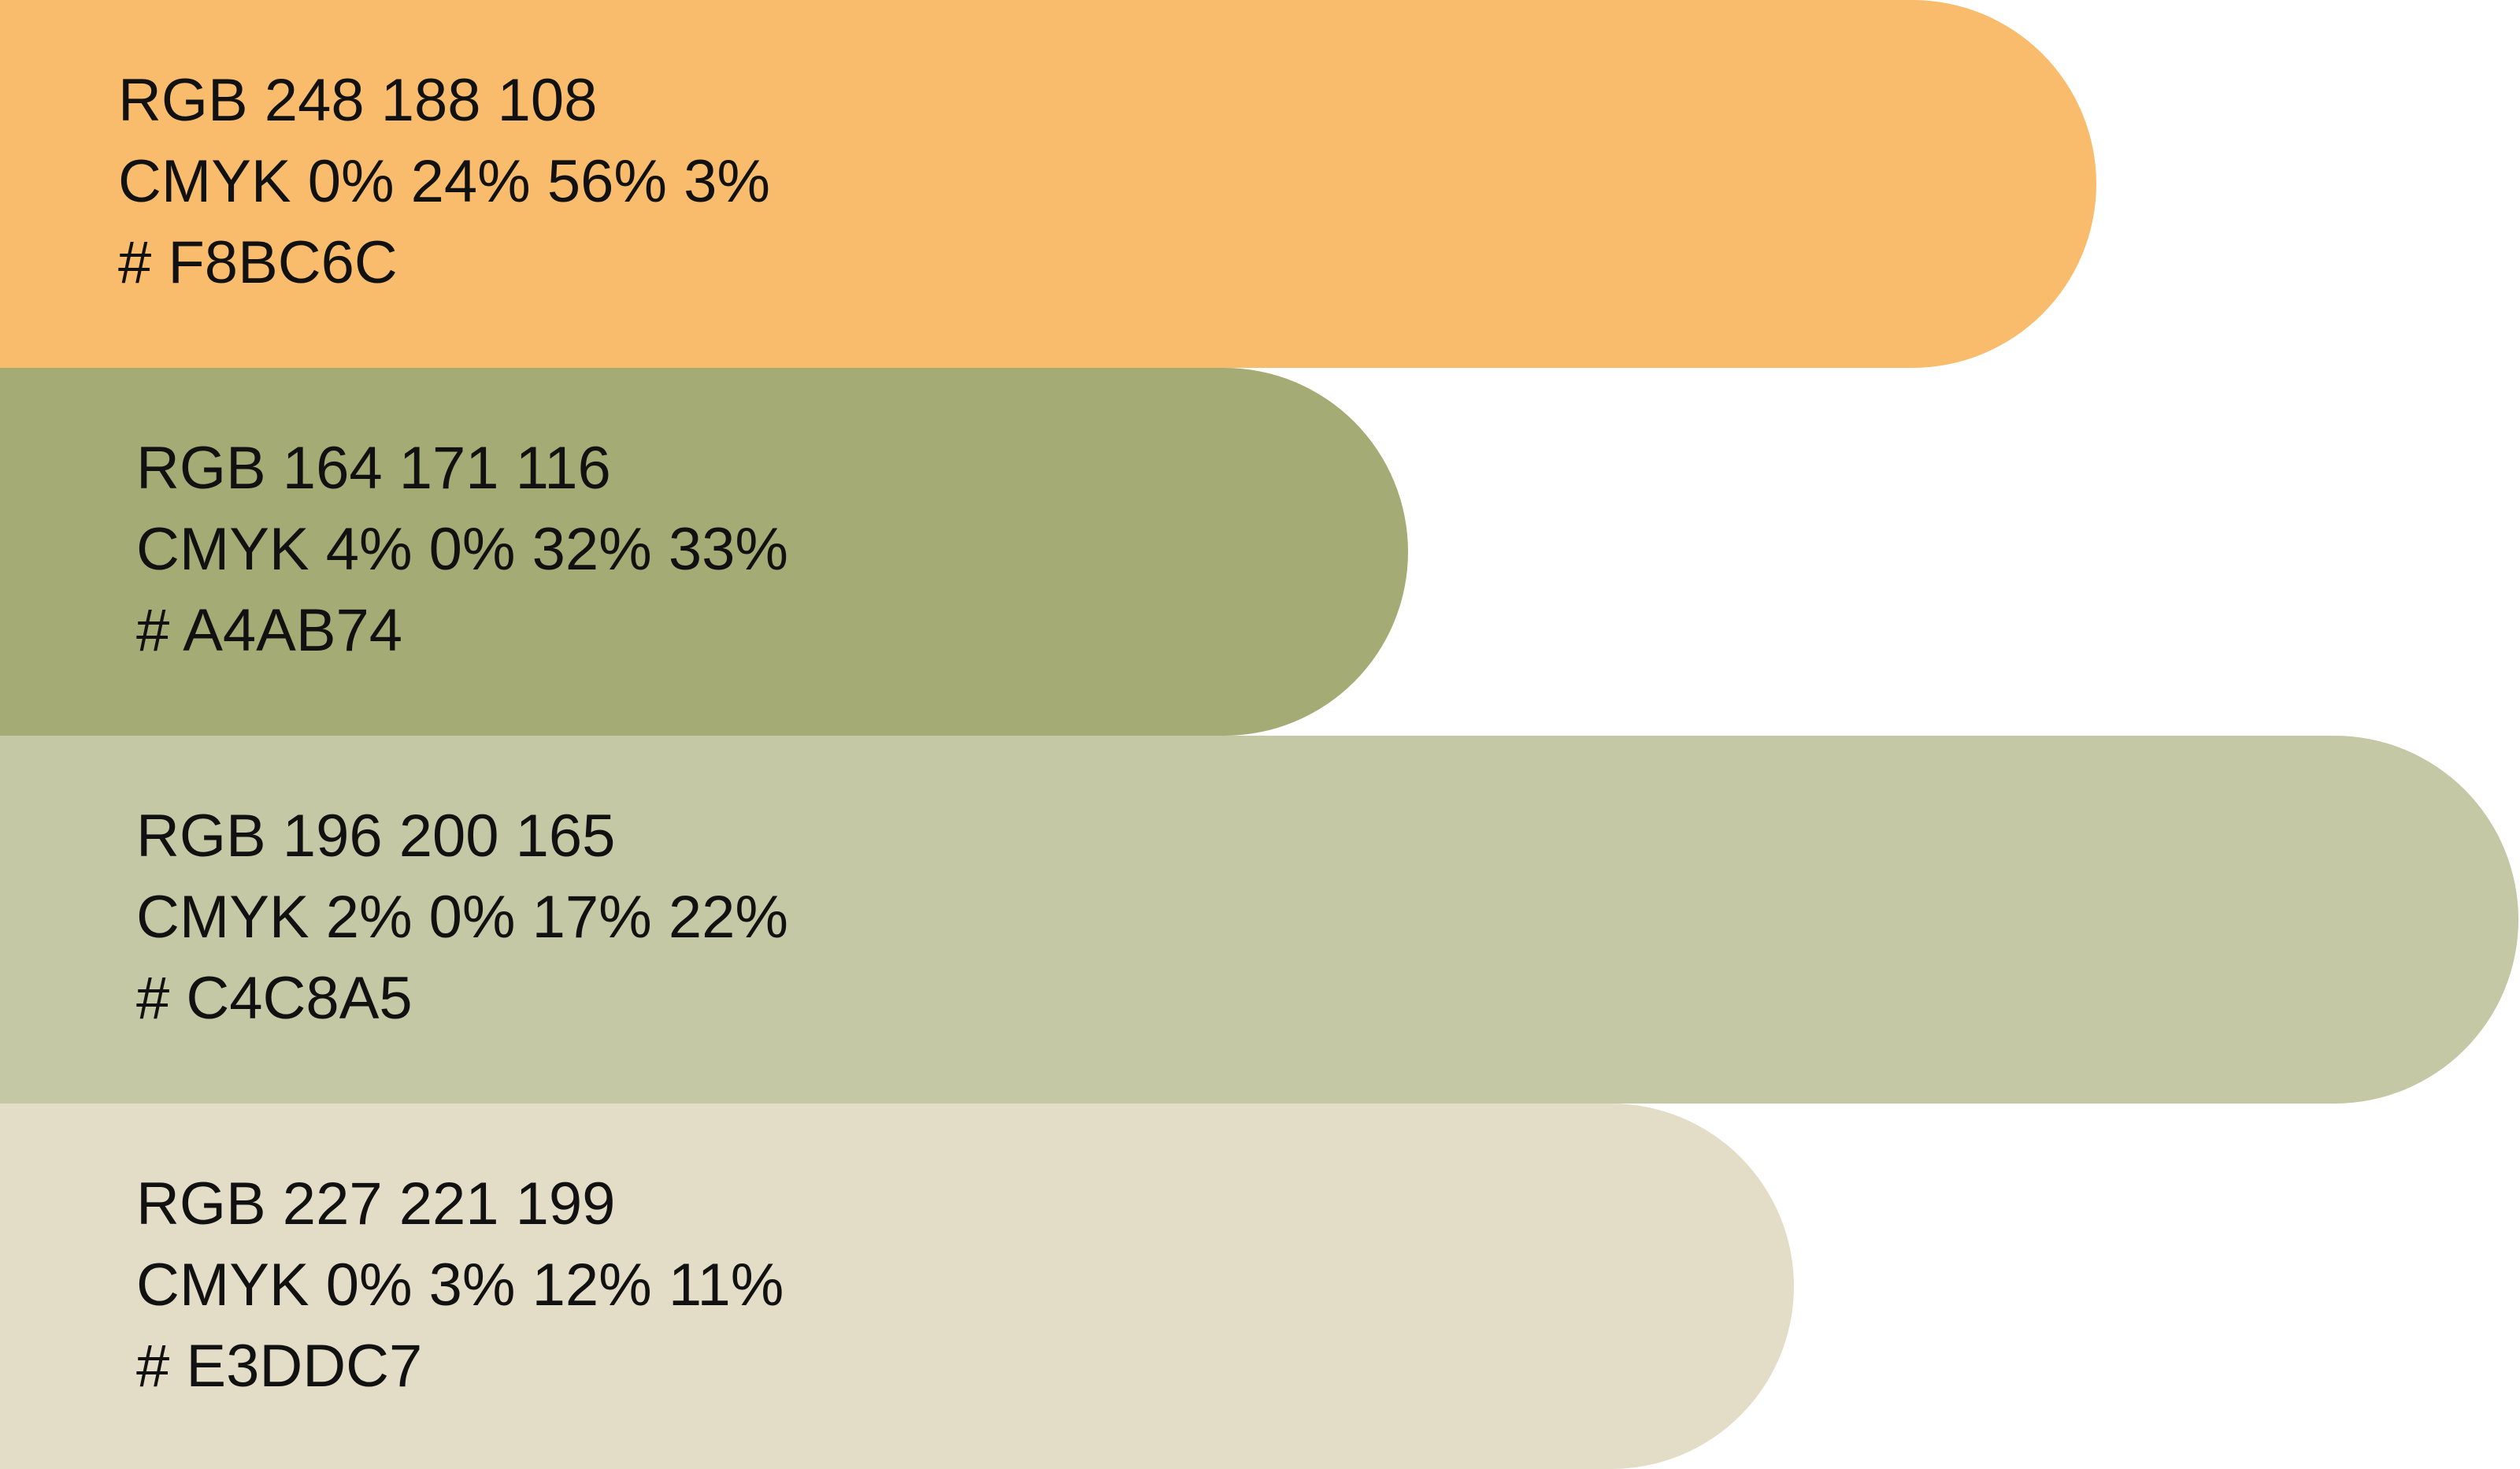 The height and width of the screenshot is (1469, 2520). What do you see at coordinates (274, 998) in the screenshot?
I see `hex-text: # C4C8A5` at bounding box center [274, 998].